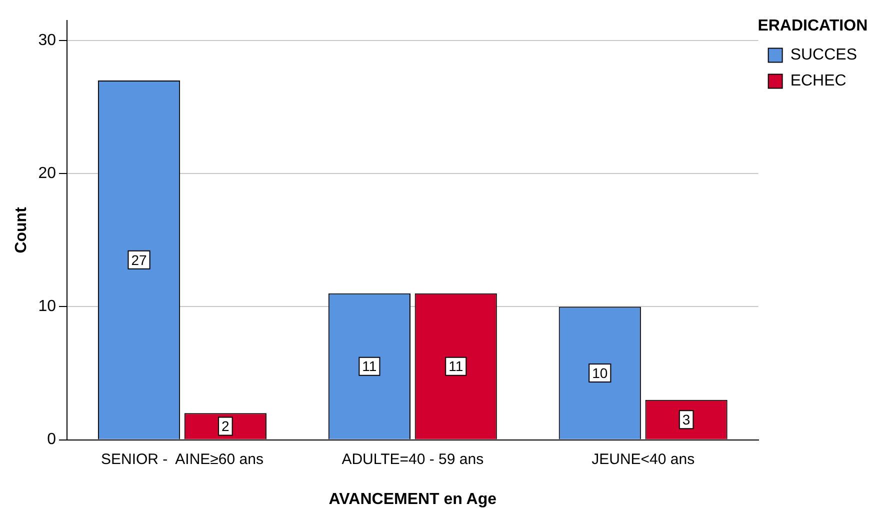 This screenshot has height=521, width=885. I want to click on x-tick-label: SENIOR - AINE≥60 ans, so click(182, 459).